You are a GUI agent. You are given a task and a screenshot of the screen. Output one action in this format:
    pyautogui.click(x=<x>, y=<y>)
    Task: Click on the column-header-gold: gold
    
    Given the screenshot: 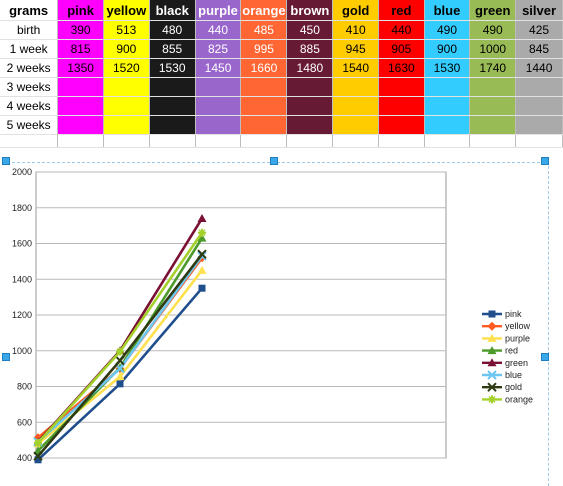 What is the action you would take?
    pyautogui.click(x=355, y=10)
    